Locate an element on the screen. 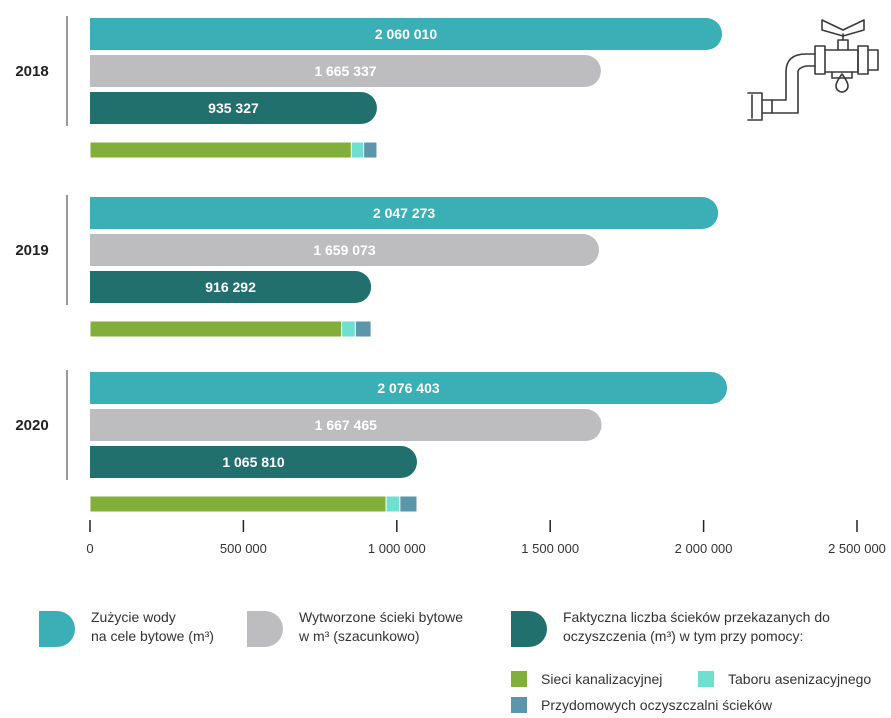 The height and width of the screenshot is (718, 891). bar-water-2019 is located at coordinates (404, 213).